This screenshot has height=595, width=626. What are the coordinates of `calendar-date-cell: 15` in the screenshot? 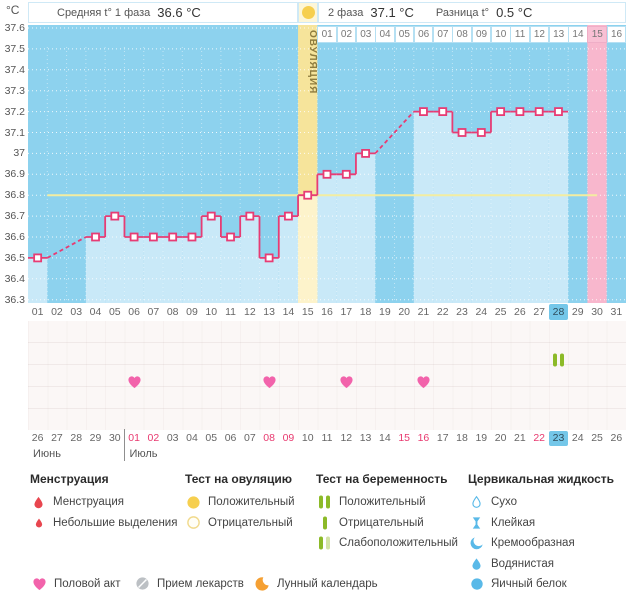 It's located at (404, 438).